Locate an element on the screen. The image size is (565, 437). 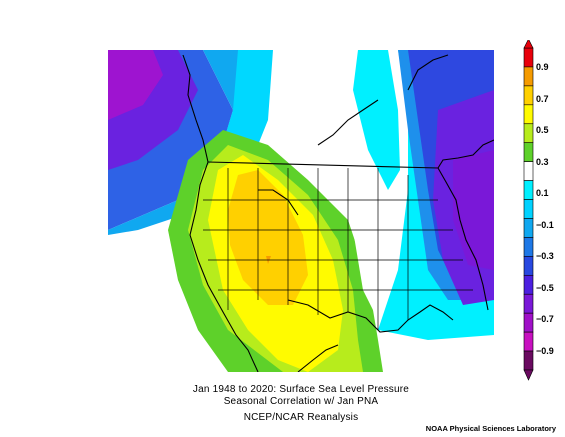
colorbar-label: −0.5 is located at coordinates (545, 287).